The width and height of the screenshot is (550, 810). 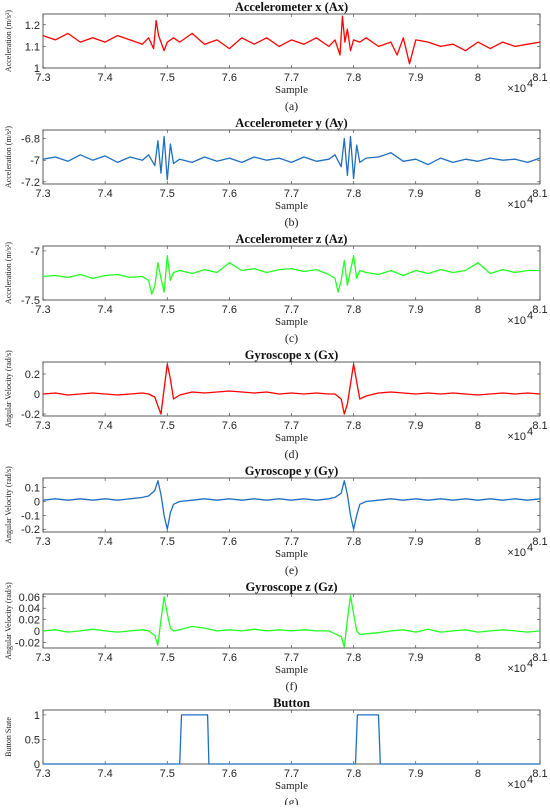 What do you see at coordinates (30, 301) in the screenshot?
I see `y-tick-label: -7.5` at bounding box center [30, 301].